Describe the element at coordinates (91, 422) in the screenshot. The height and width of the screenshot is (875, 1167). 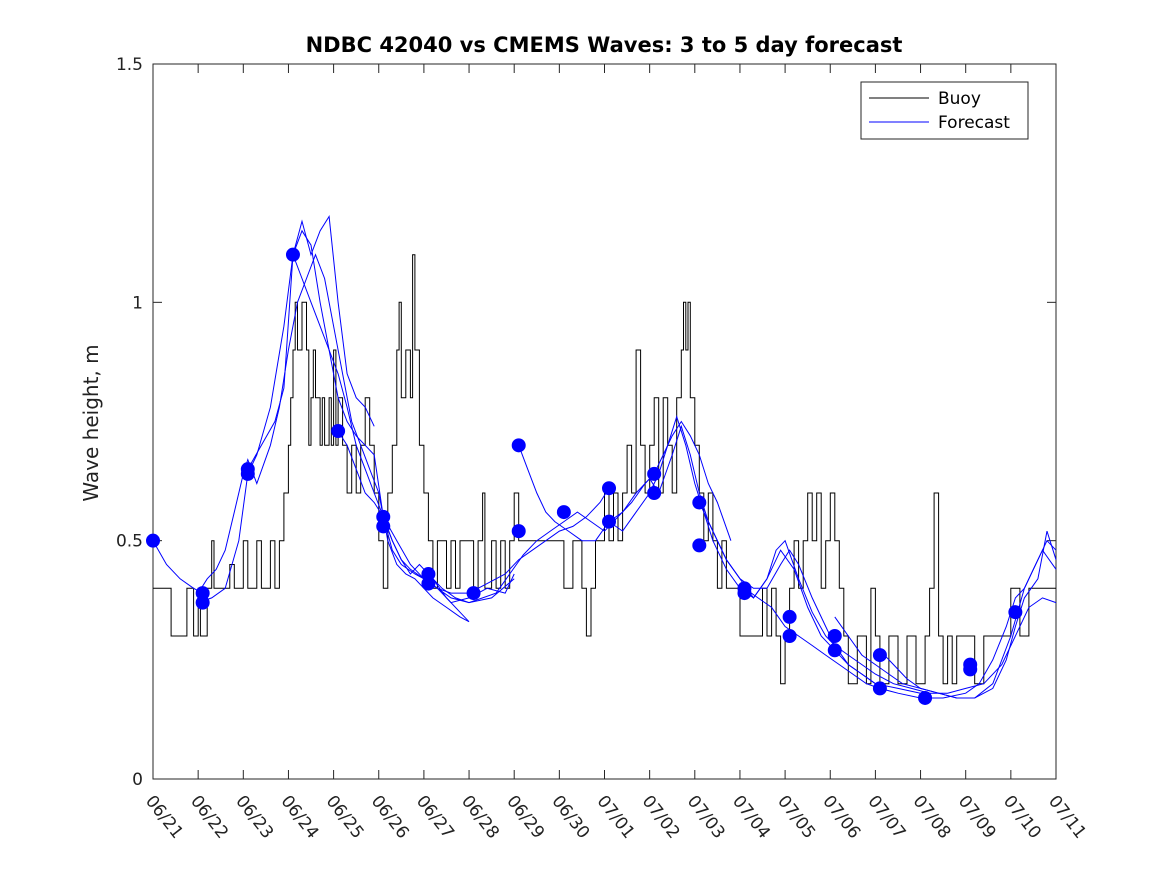
I see `y-axis-label: Wave height, m` at that location.